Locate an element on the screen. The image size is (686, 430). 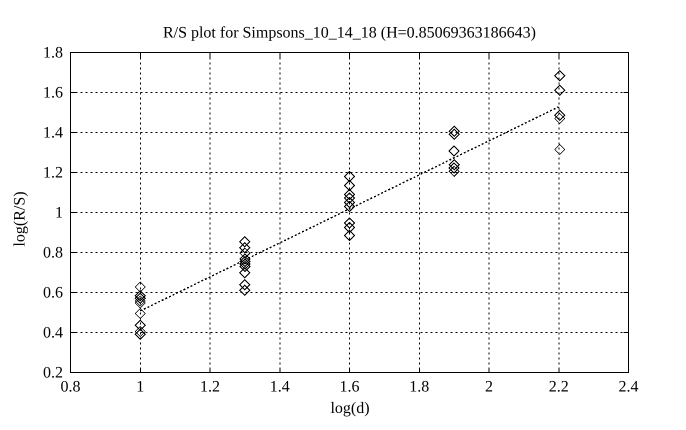
svg-text: 0.4 is located at coordinates (53, 333).